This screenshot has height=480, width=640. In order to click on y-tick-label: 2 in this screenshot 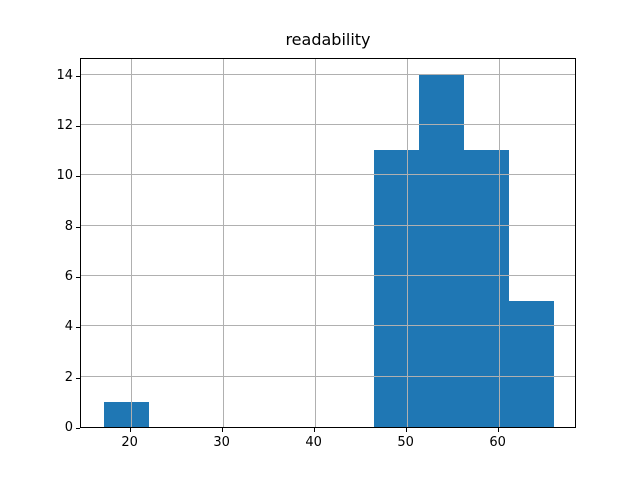, I will do `click(68, 377)`.